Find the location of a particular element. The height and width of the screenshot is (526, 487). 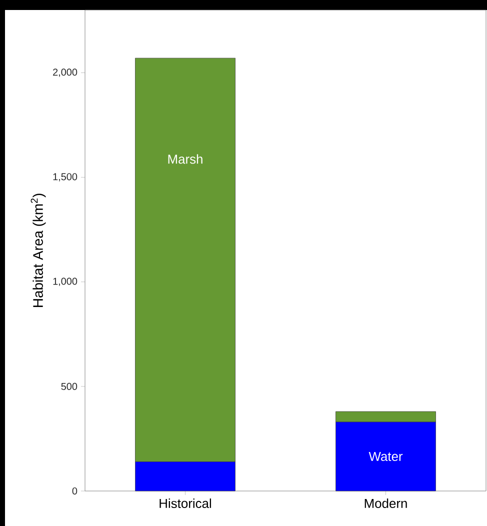

series-label: Marsh is located at coordinates (185, 159).